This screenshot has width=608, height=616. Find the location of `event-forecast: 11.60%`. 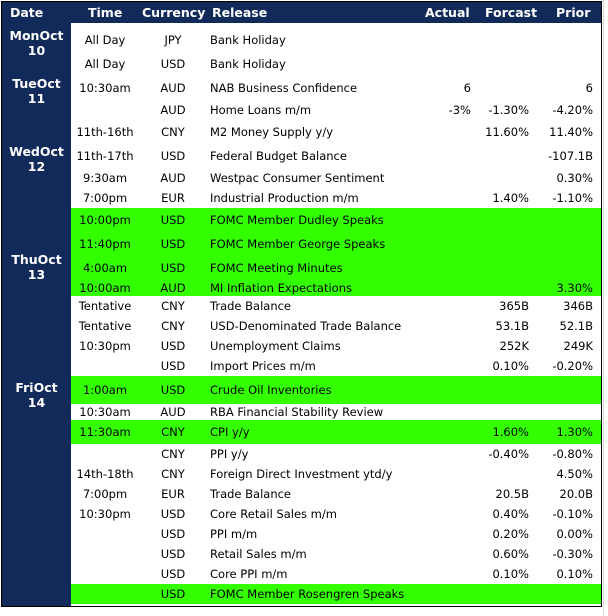

event-forecast: 11.60% is located at coordinates (507, 132).